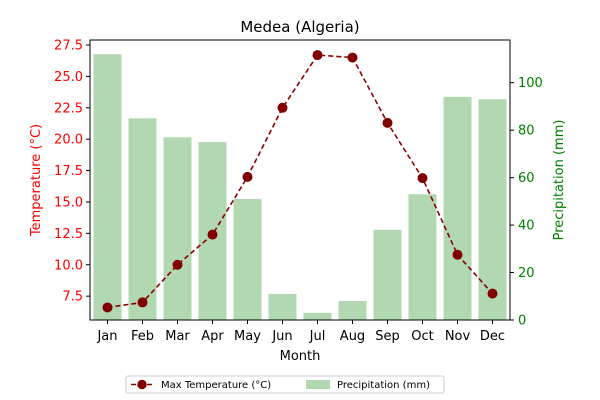 Image resolution: width=600 pixels, height=400 pixels. What do you see at coordinates (530, 83) in the screenshot?
I see `y-right-tick-label: 100` at bounding box center [530, 83].